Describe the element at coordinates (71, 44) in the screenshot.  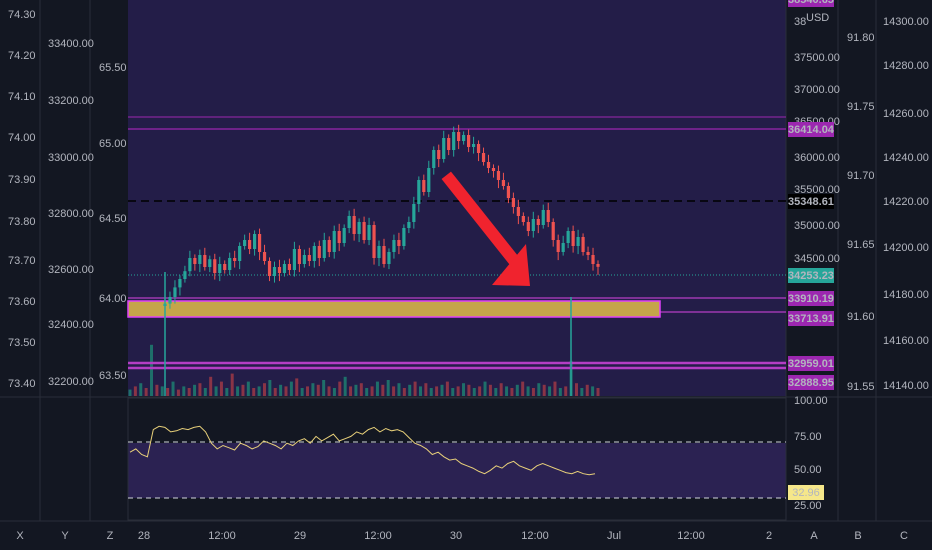
I see `axis-left-secondary-tick: 33400.00` at that location.